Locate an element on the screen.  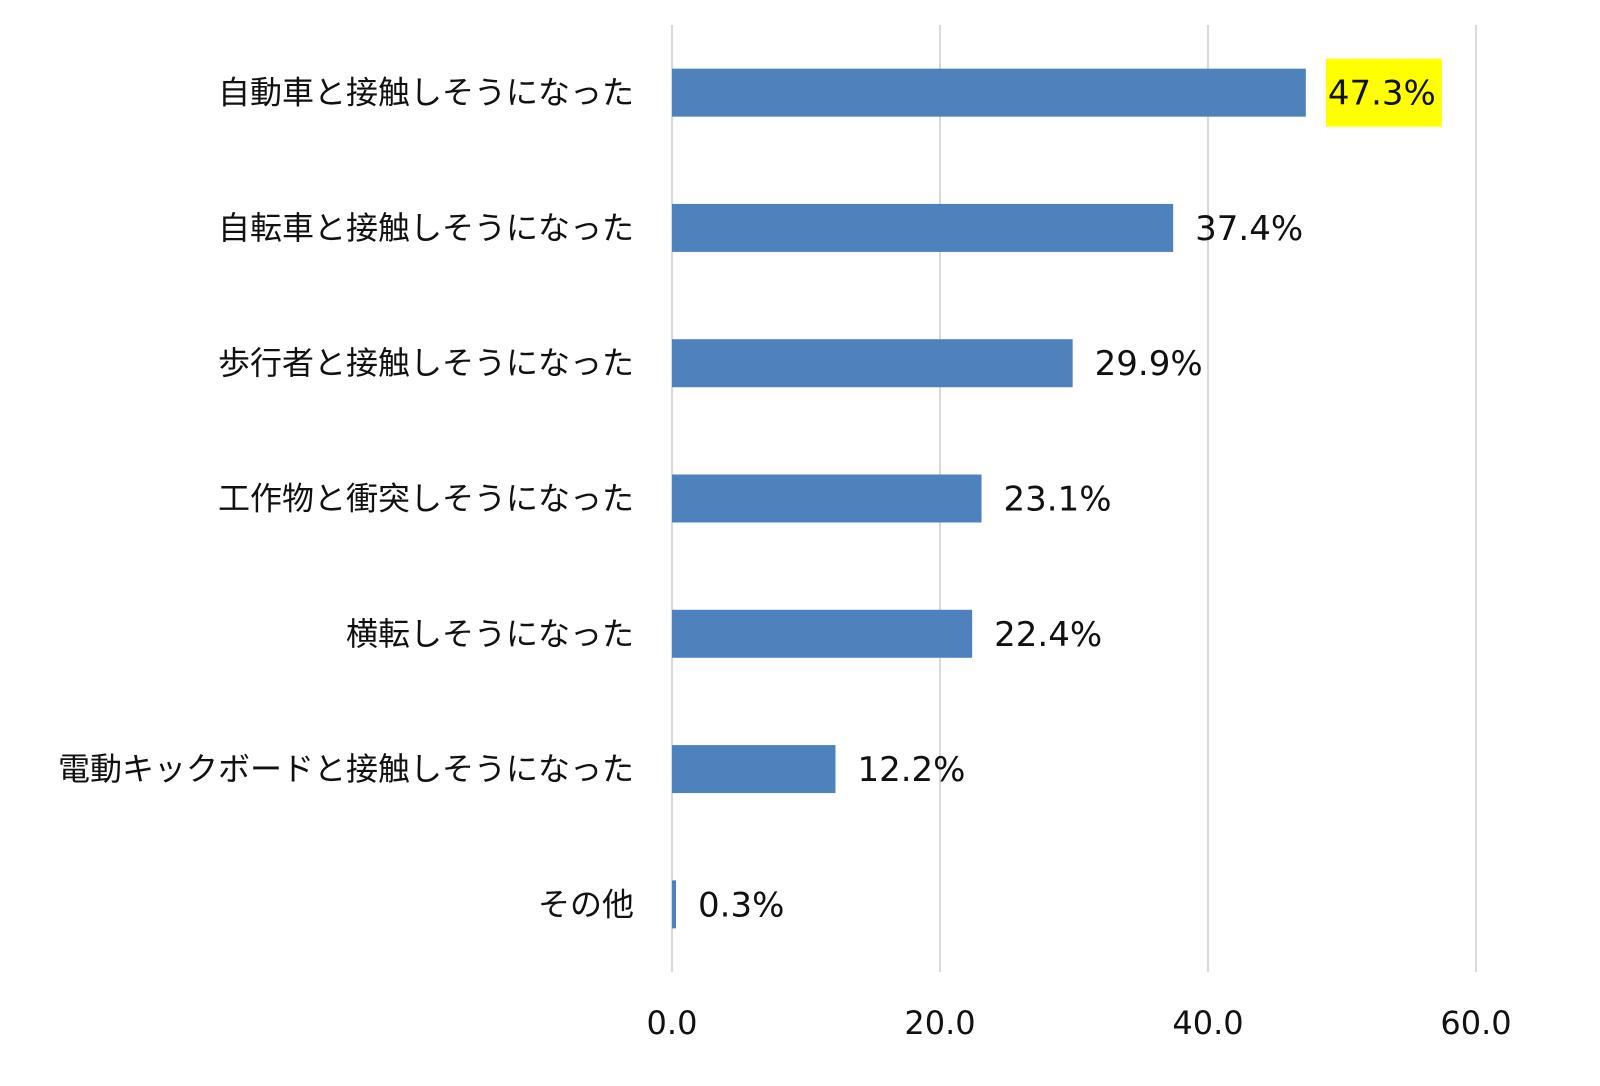
category-label: 横転しそうになった is located at coordinates (490, 634).